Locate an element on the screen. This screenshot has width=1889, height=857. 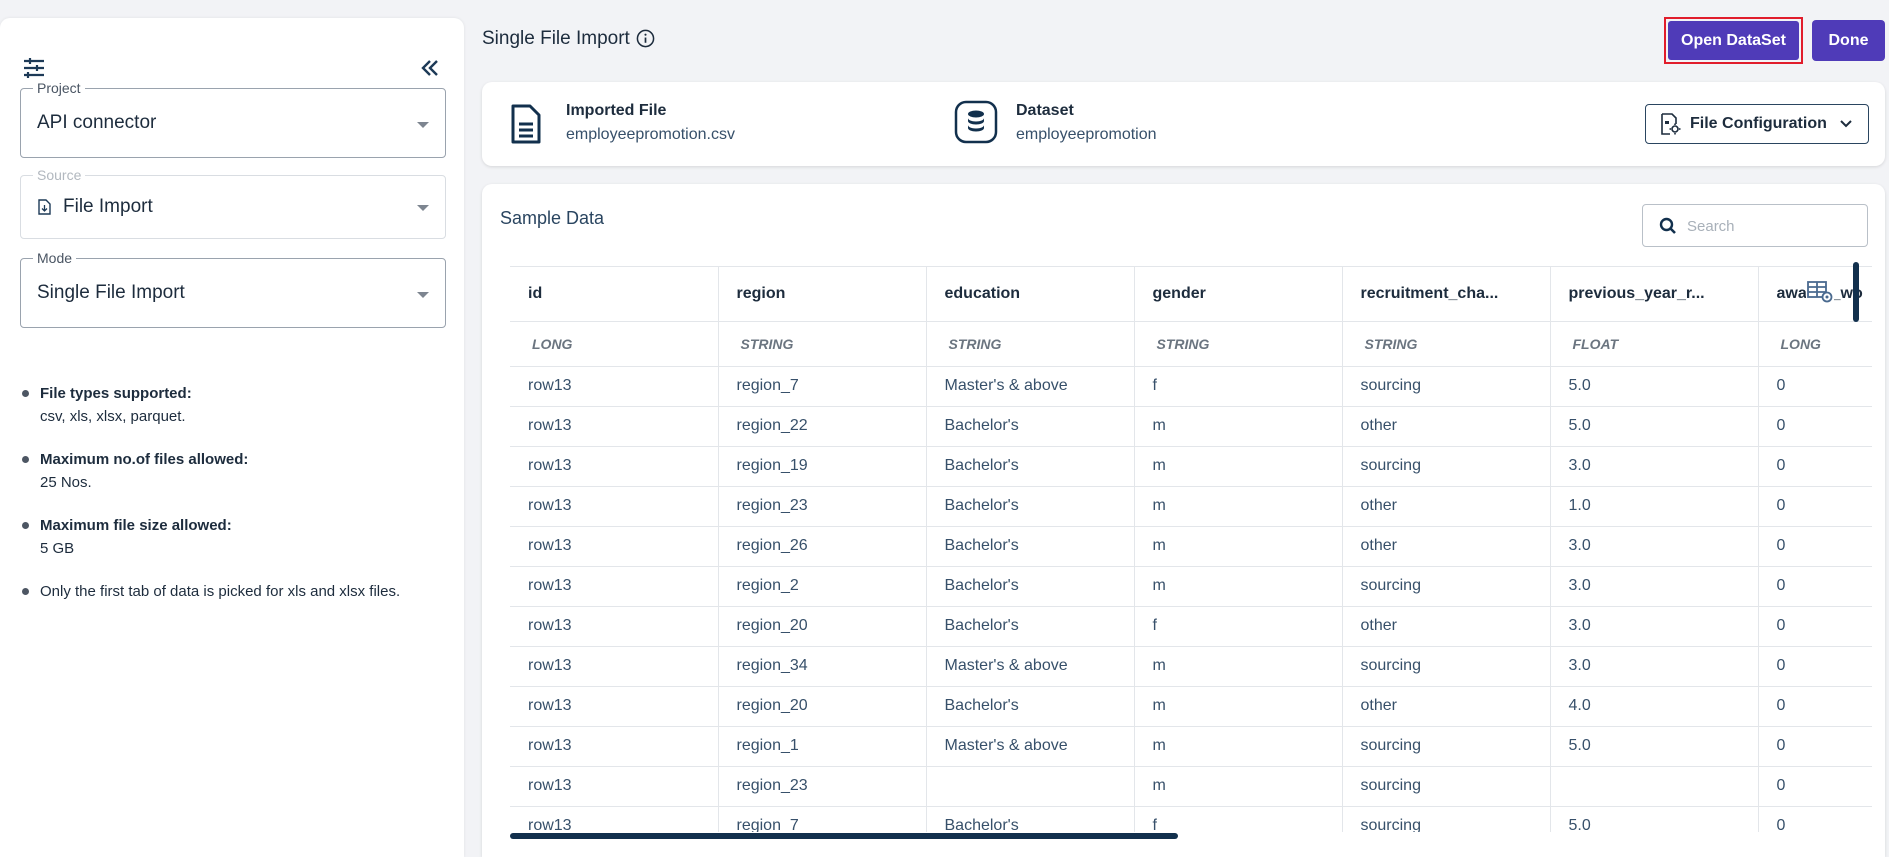
file-configuration-label: File Configuration is located at coordinates (1758, 123).